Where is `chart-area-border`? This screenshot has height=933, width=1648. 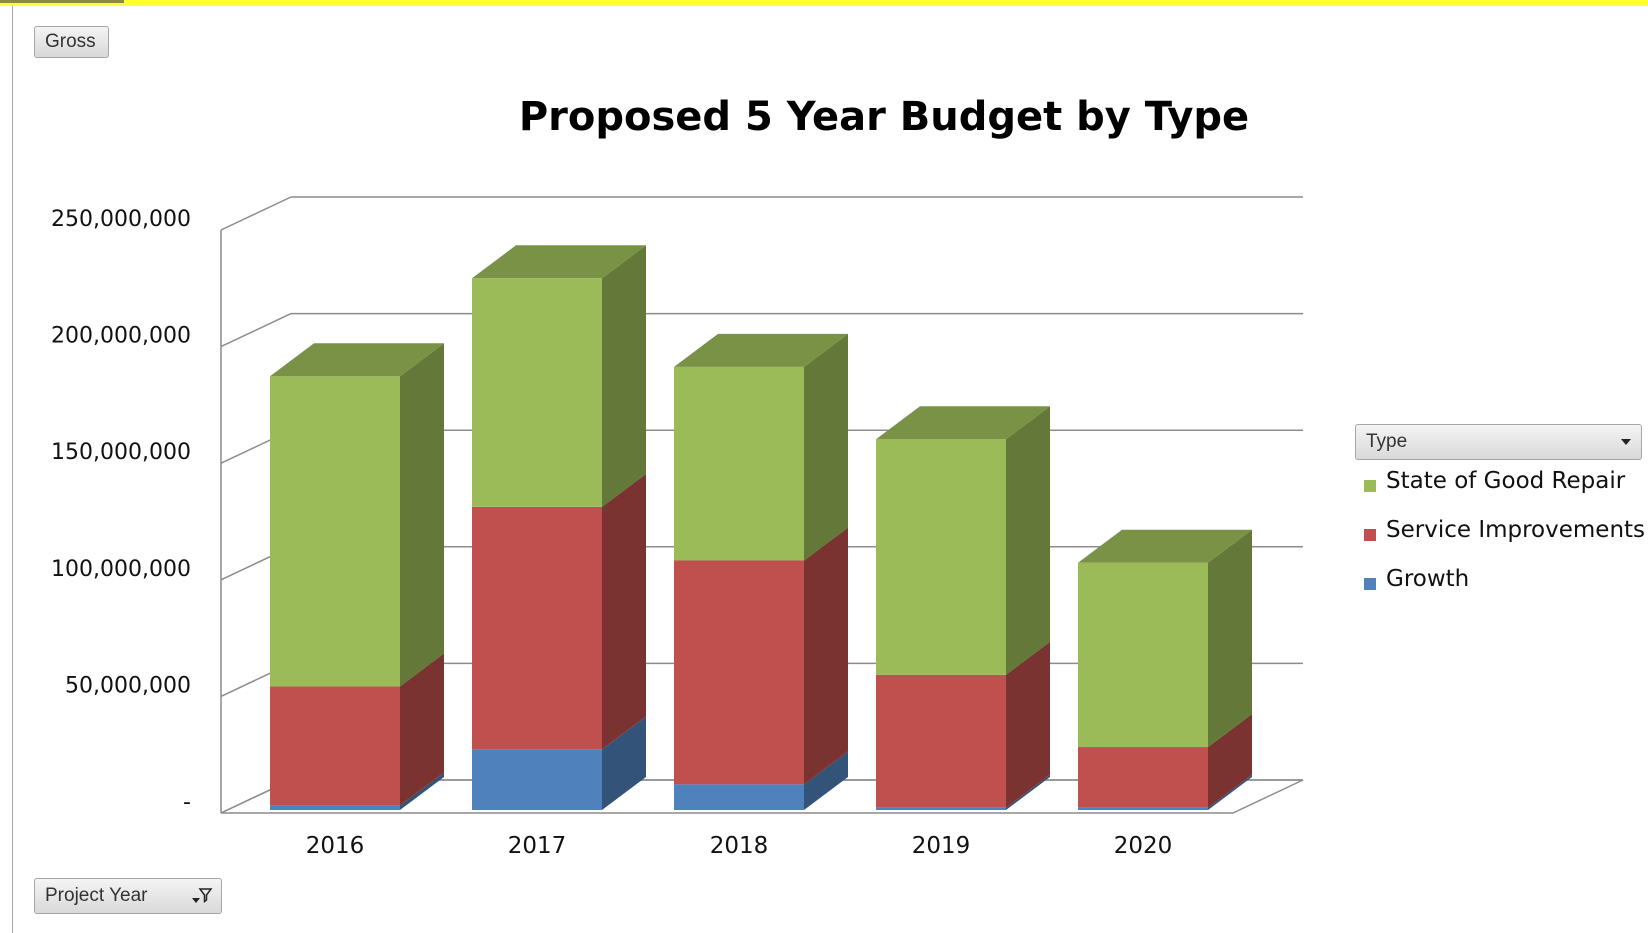
chart-area-border is located at coordinates (12, 469).